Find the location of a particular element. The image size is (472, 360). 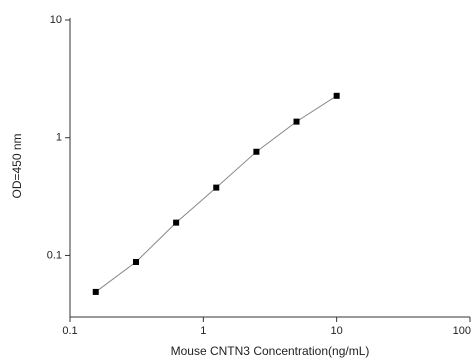

y-axis-title: OD=450 nm is located at coordinates (17, 165).